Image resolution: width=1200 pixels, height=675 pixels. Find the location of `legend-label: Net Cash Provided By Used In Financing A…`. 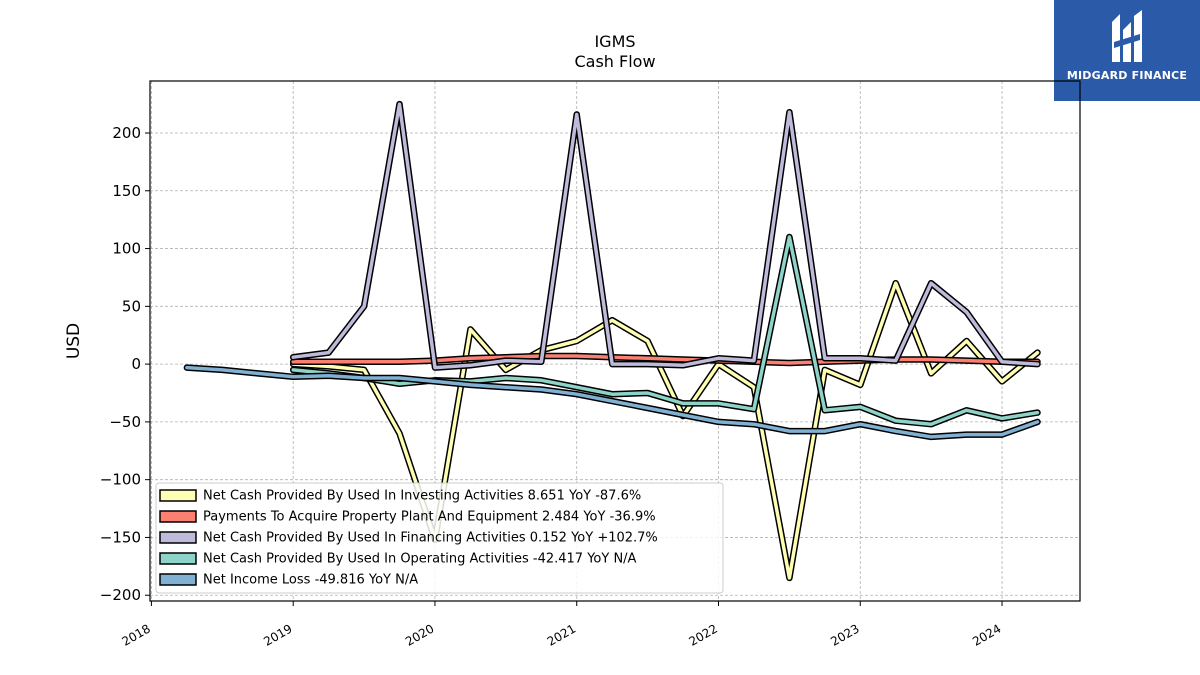

legend-label: Net Cash Provided By Used In Financing A… is located at coordinates (430, 538).